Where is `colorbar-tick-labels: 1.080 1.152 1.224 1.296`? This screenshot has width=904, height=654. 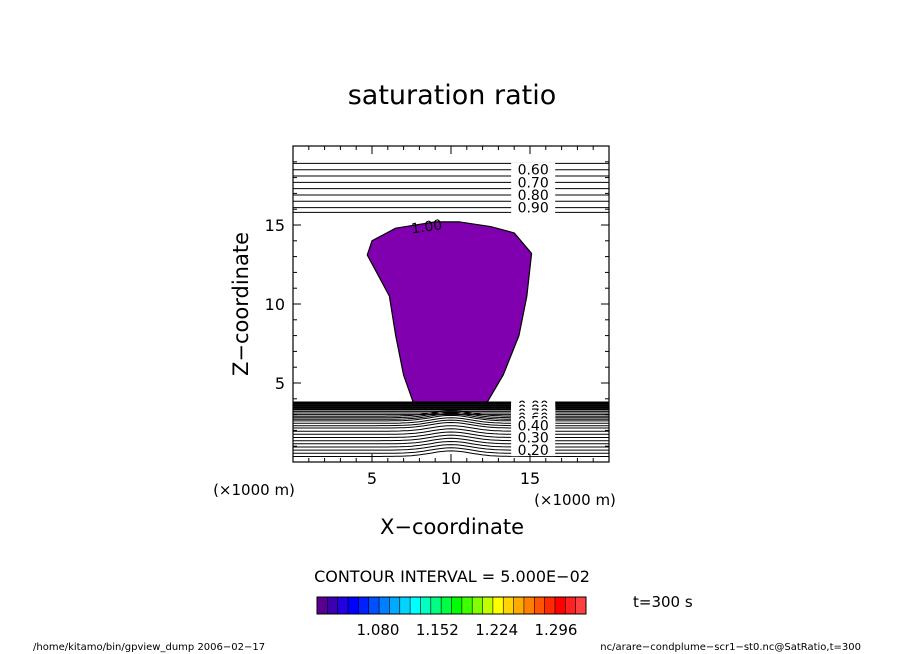 colorbar-tick-labels: 1.080 1.152 1.224 1.296 is located at coordinates (467, 630).